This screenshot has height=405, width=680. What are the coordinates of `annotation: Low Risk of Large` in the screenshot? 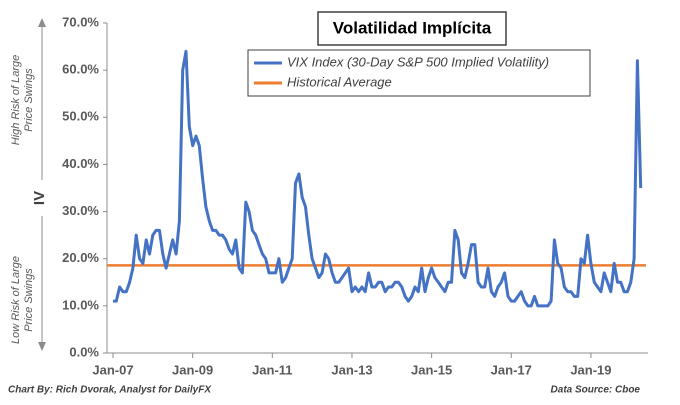 It's located at (16, 300).